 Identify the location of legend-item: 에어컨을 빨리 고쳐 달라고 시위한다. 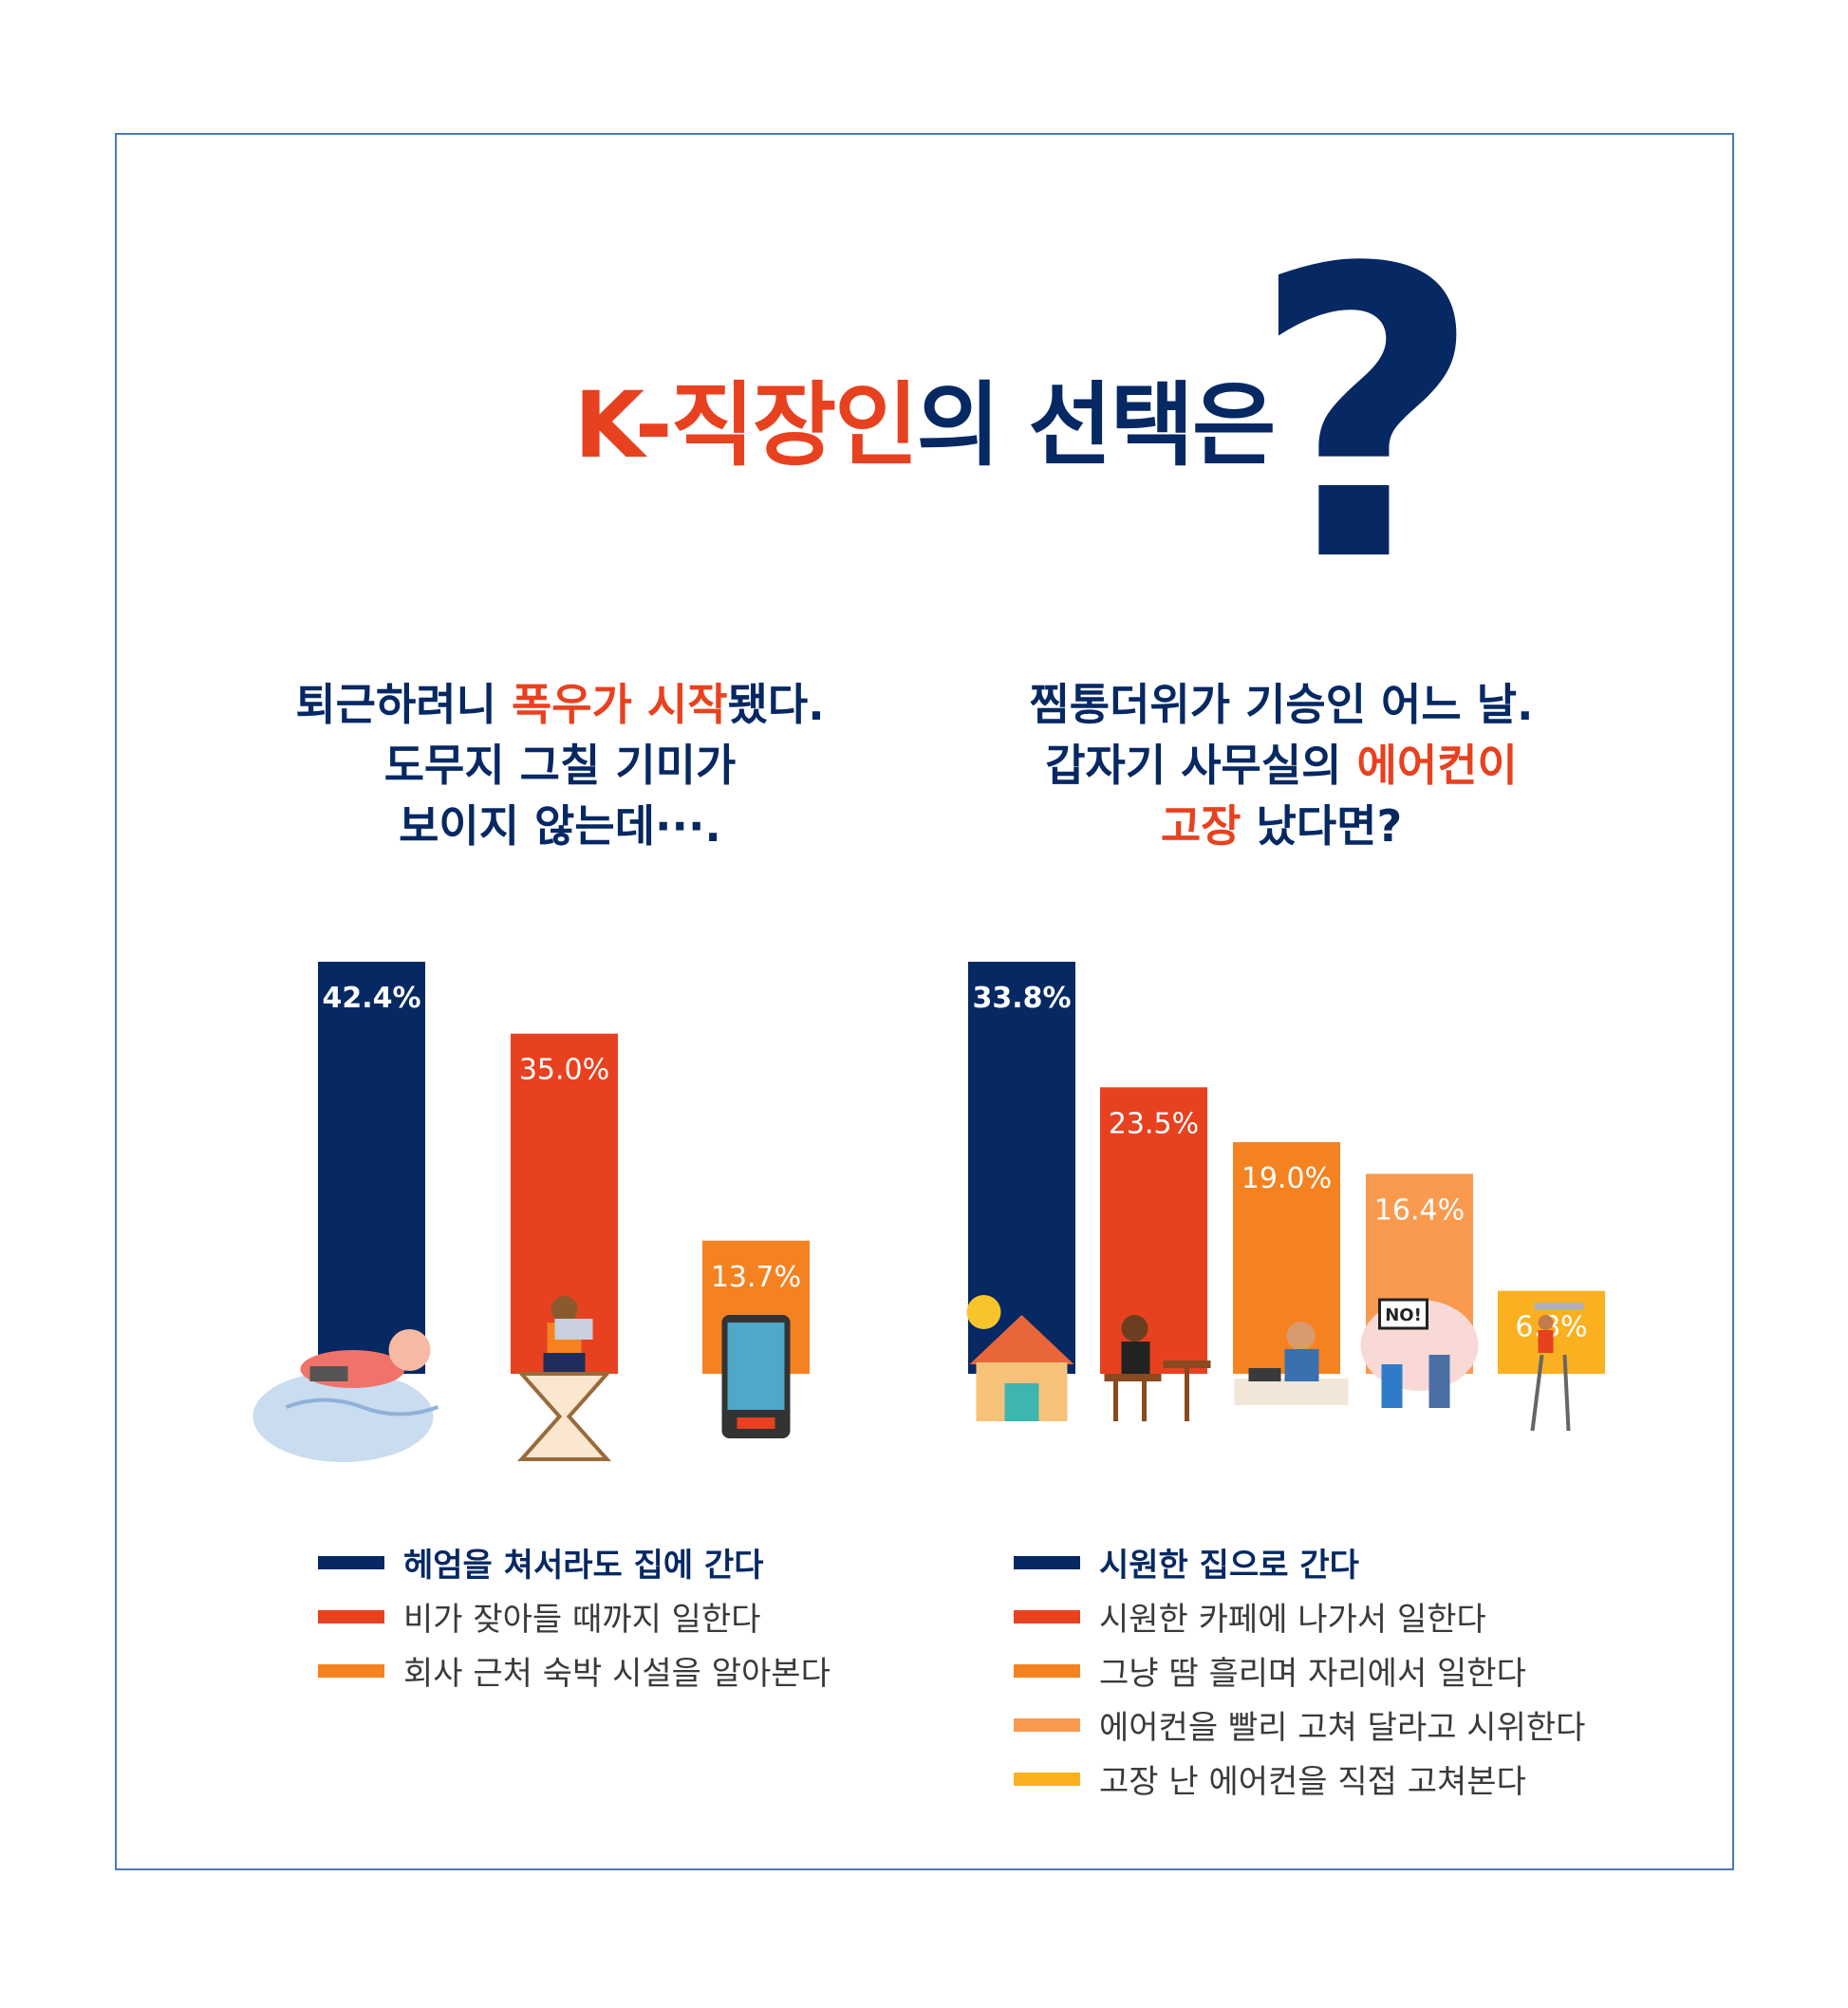
(1300, 1725).